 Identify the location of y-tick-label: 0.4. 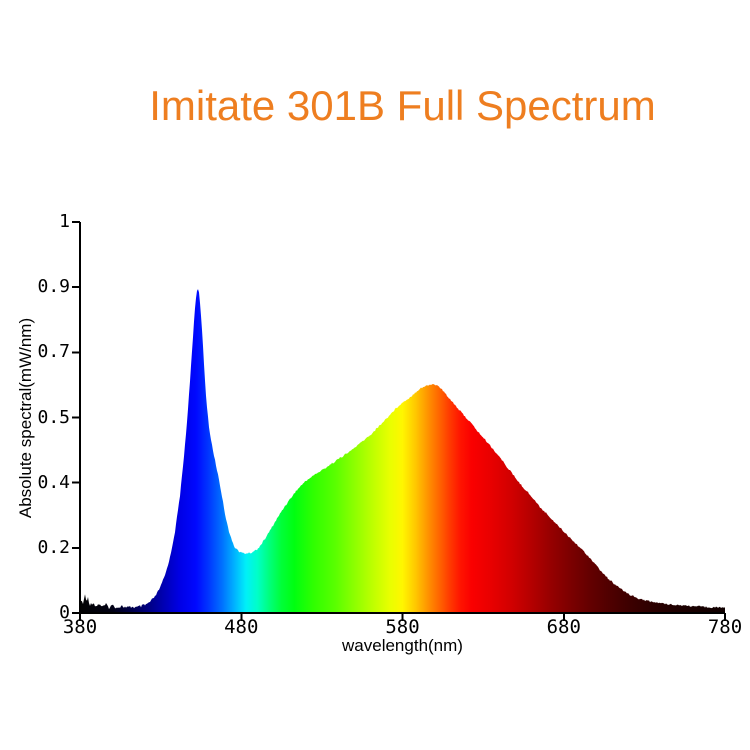
(53, 482).